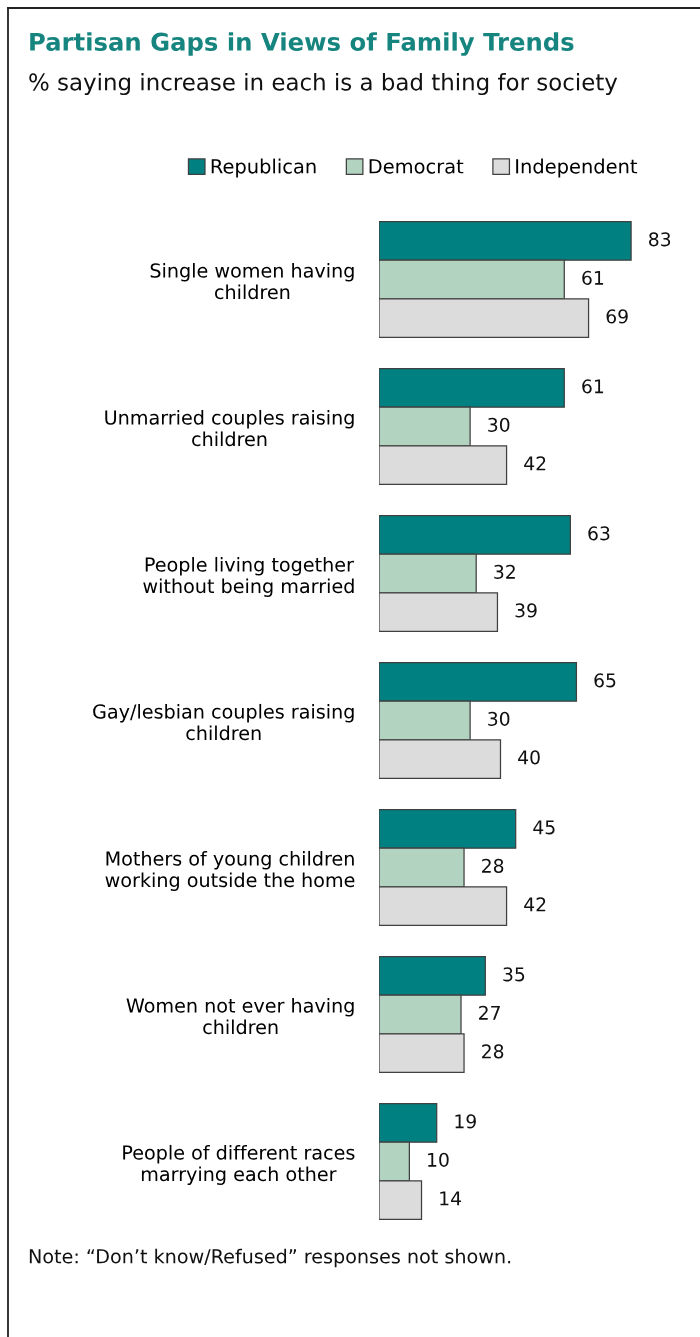  I want to click on chart-subtitle: % saying increase in each is a bad thing for society, so click(323, 84).